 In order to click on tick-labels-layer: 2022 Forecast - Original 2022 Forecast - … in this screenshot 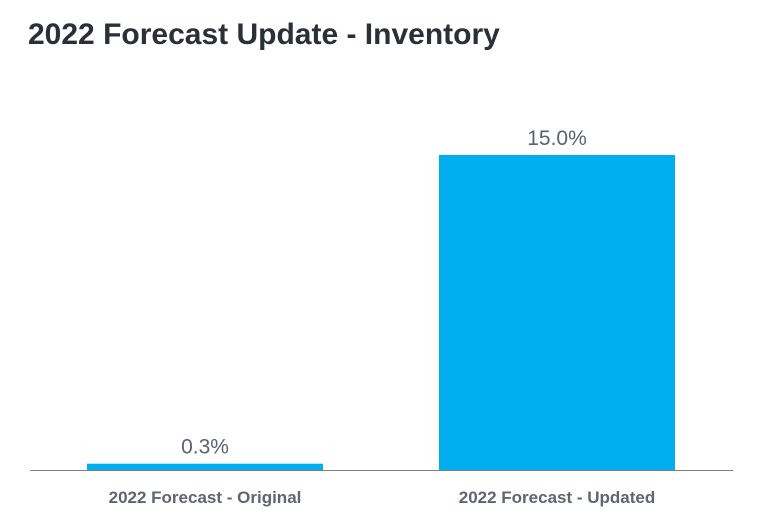, I will do `click(382, 497)`.